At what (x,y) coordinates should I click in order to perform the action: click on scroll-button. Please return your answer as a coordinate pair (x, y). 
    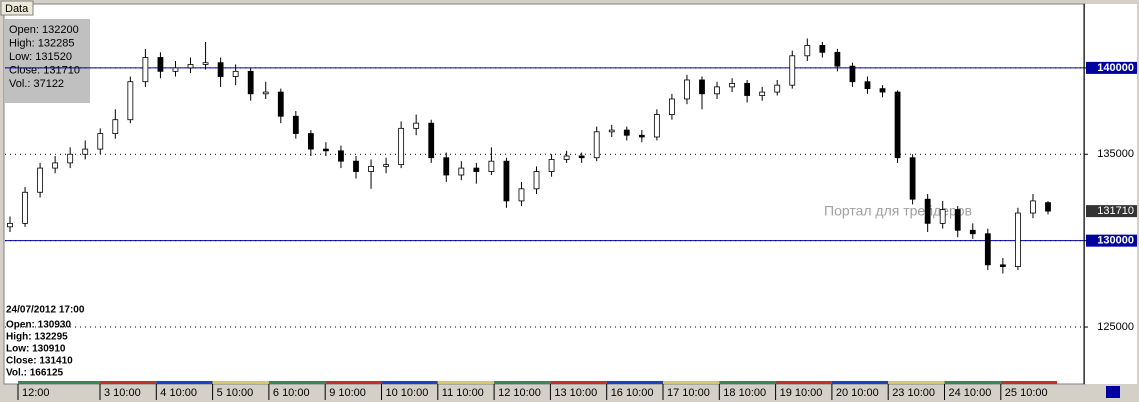
    Looking at the image, I should click on (1113, 392).